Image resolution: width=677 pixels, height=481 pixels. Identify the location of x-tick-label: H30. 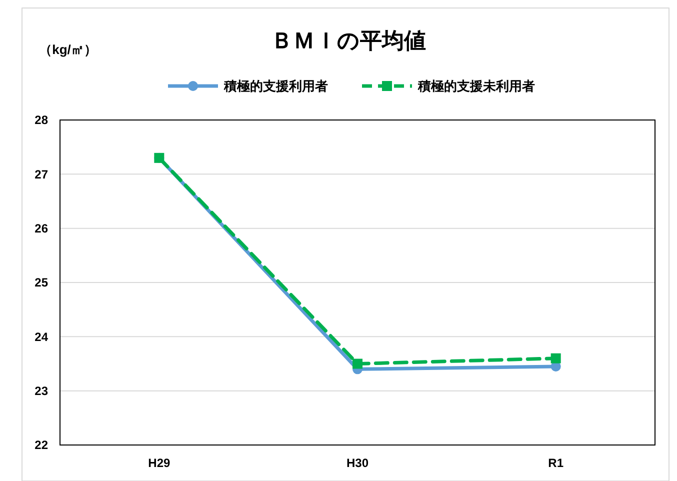
(357, 463).